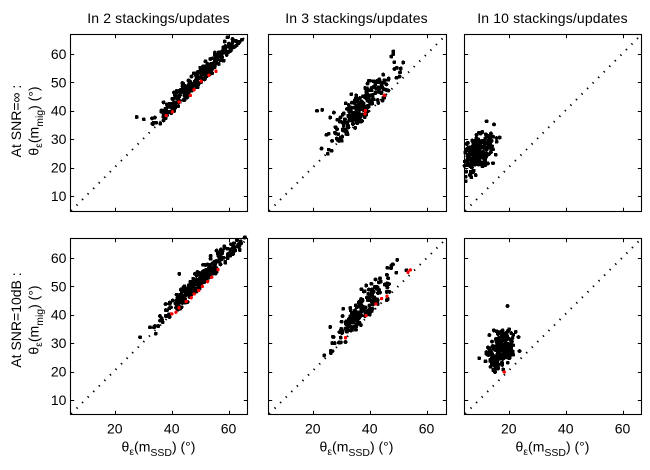 The height and width of the screenshot is (470, 650). Describe the element at coordinates (16, 319) in the screenshot. I see `svg-text: At SNR=10dB :` at that location.